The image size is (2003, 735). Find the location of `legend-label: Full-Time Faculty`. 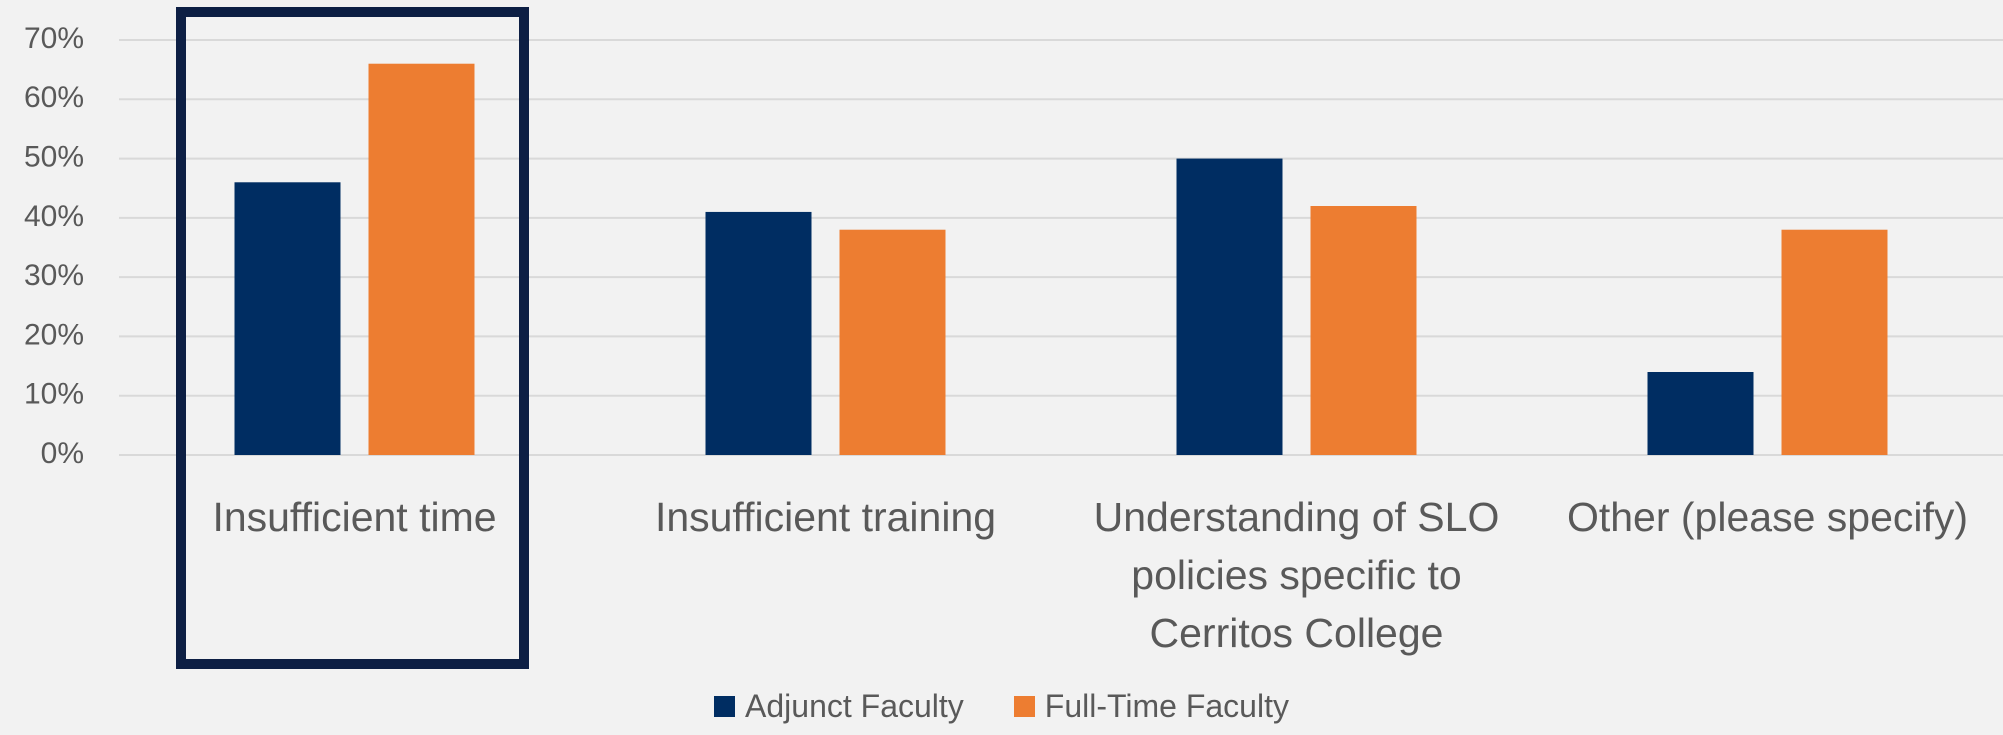

legend-label: Full-Time Faculty is located at coordinates (1166, 706).